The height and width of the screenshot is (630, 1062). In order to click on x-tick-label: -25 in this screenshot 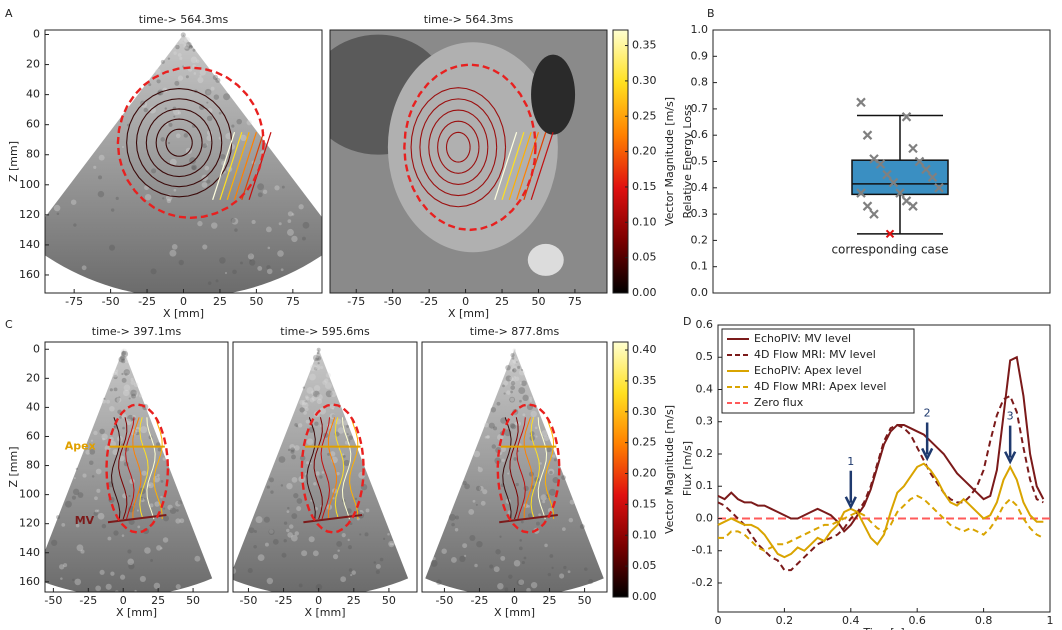, I will do `click(429, 301)`.